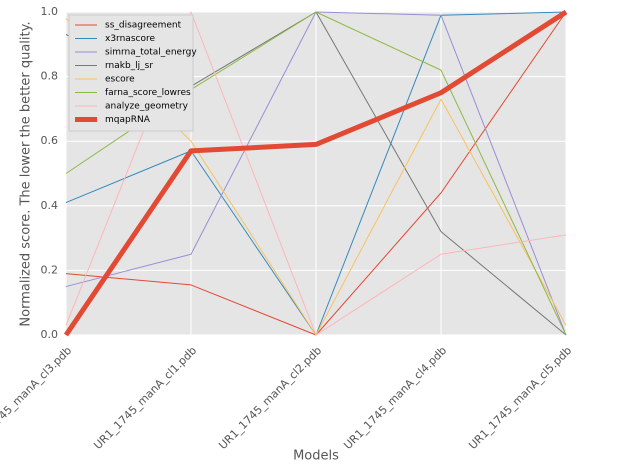  Describe the element at coordinates (147, 107) in the screenshot. I see `legend-label: analyze_geometry` at that location.